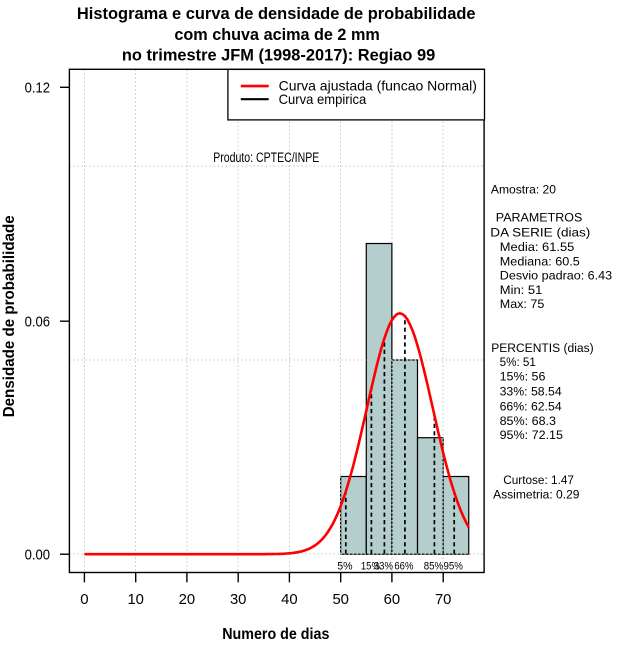 This screenshot has width=640, height=665. Describe the element at coordinates (556, 276) in the screenshot. I see `svg-text: Desvio padrao: 6.43` at that location.